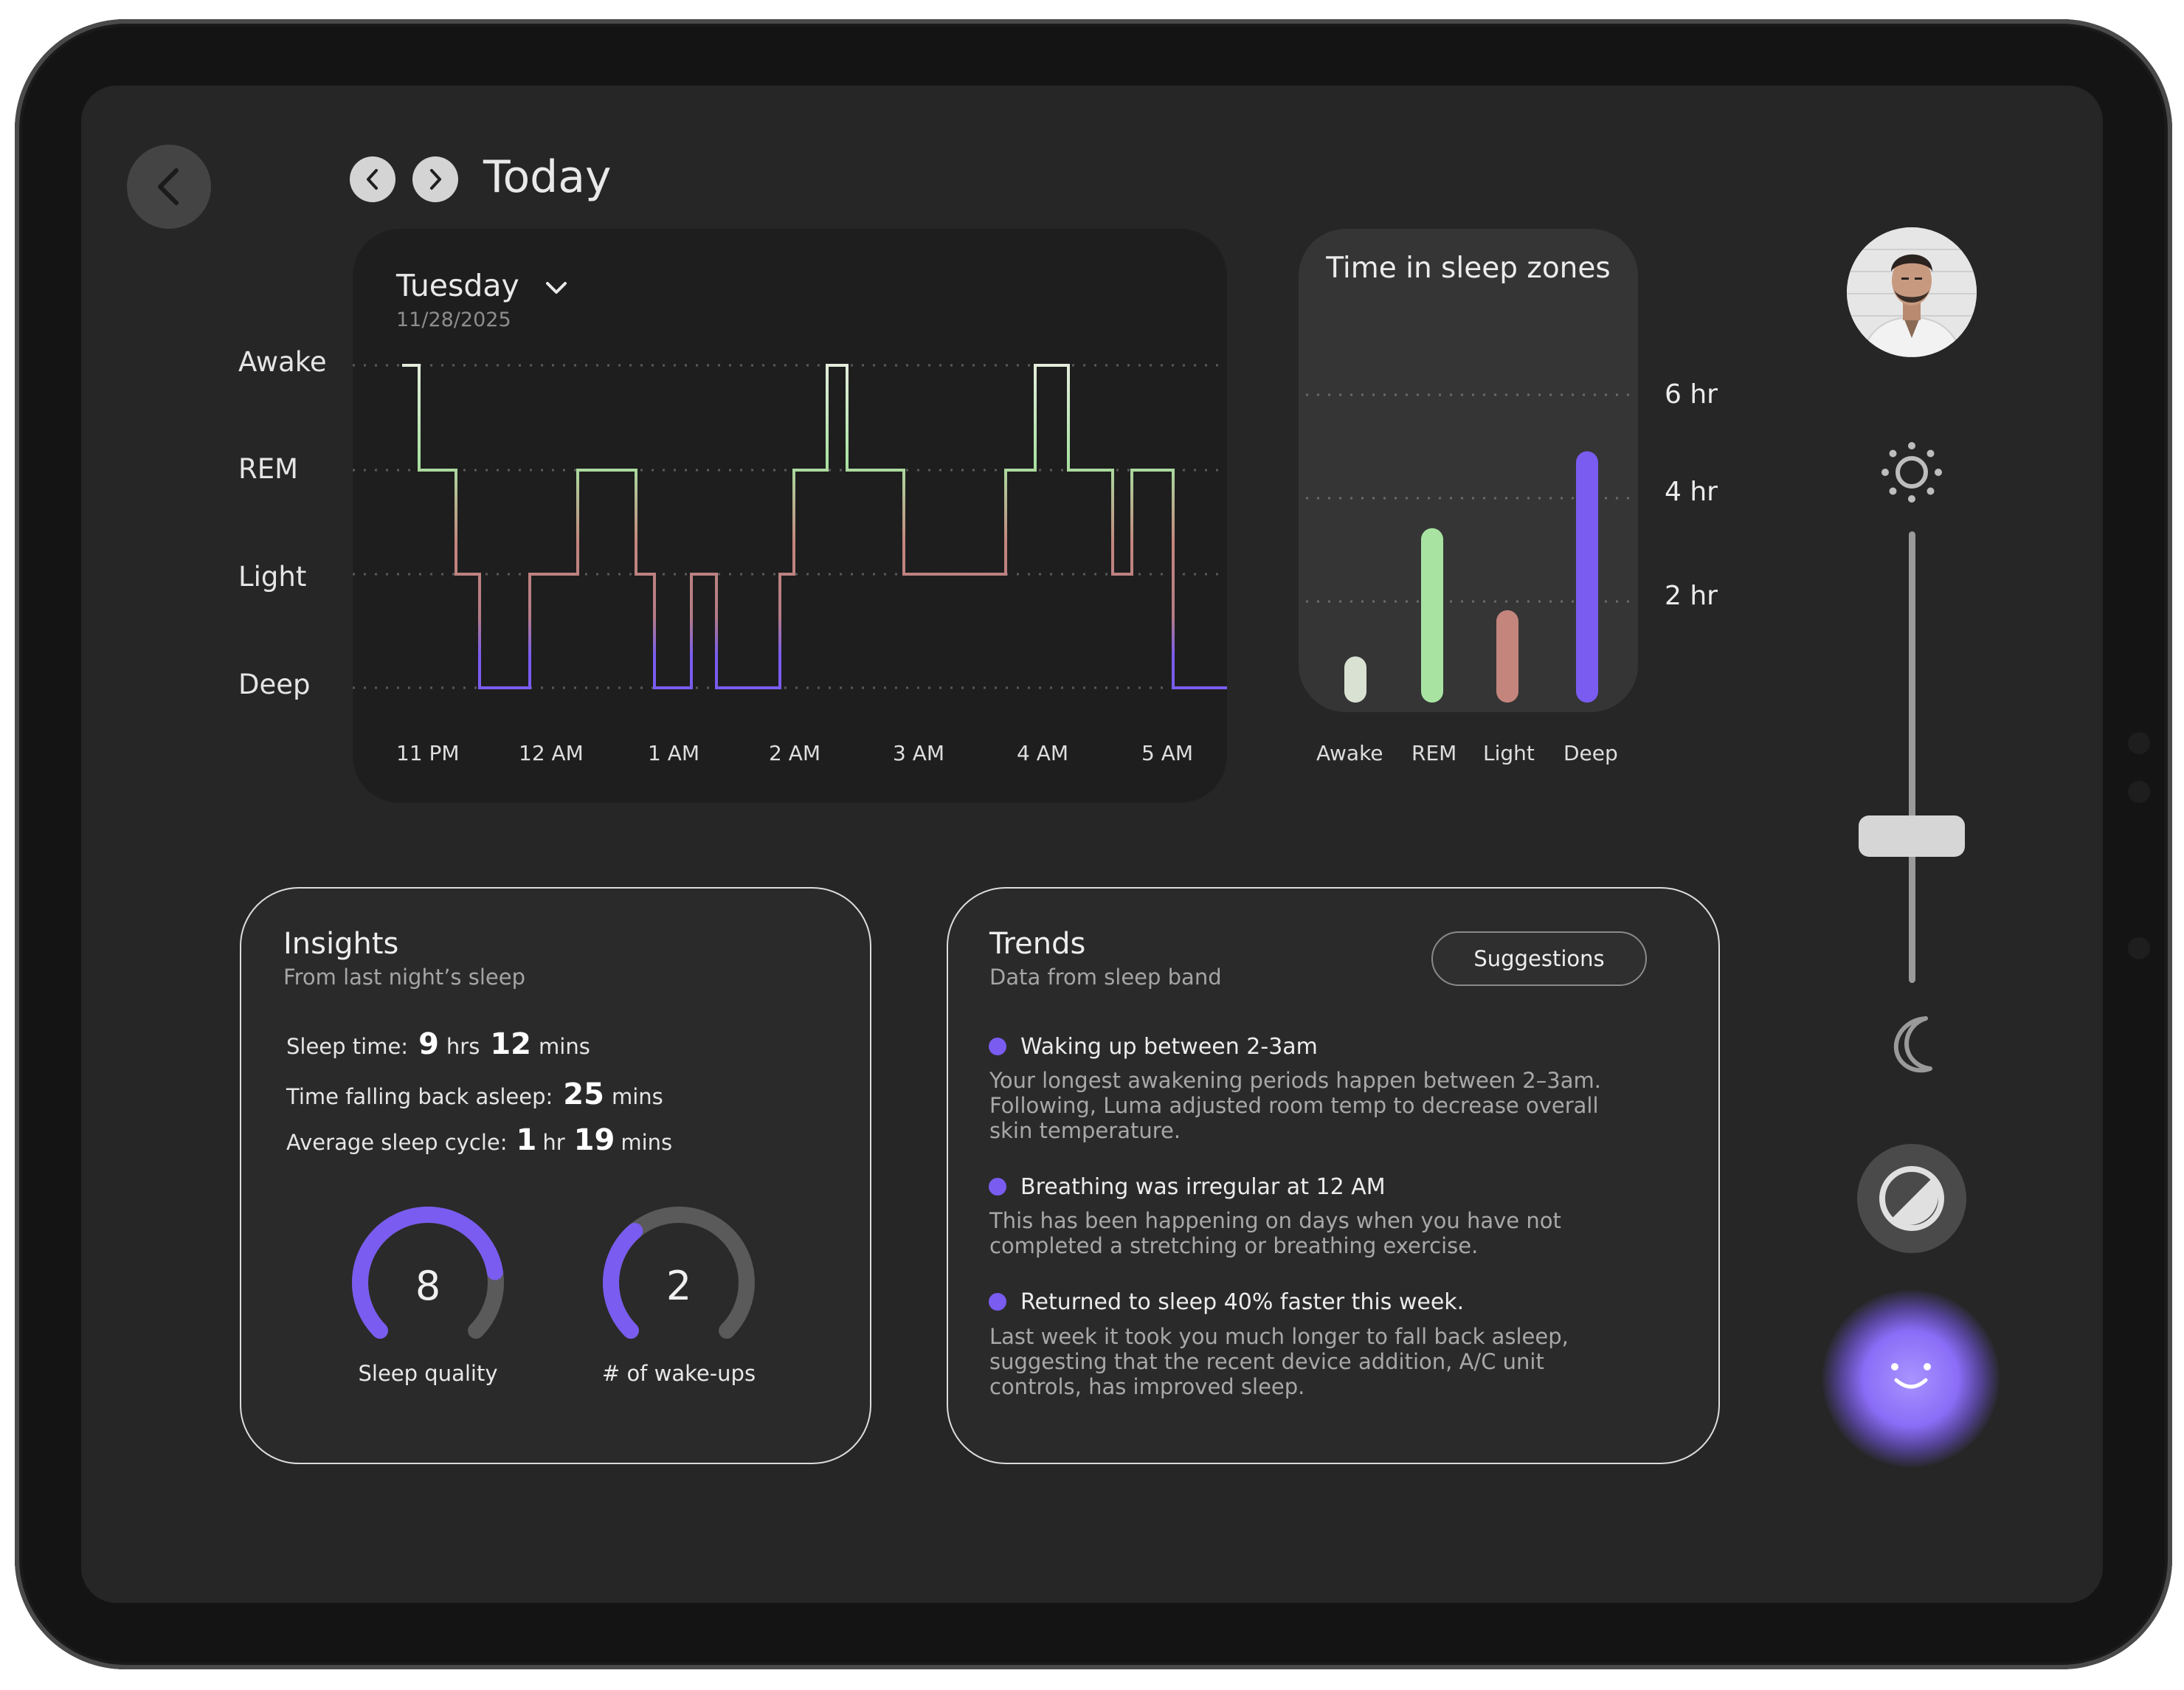  I want to click on next-day-button, so click(435, 179).